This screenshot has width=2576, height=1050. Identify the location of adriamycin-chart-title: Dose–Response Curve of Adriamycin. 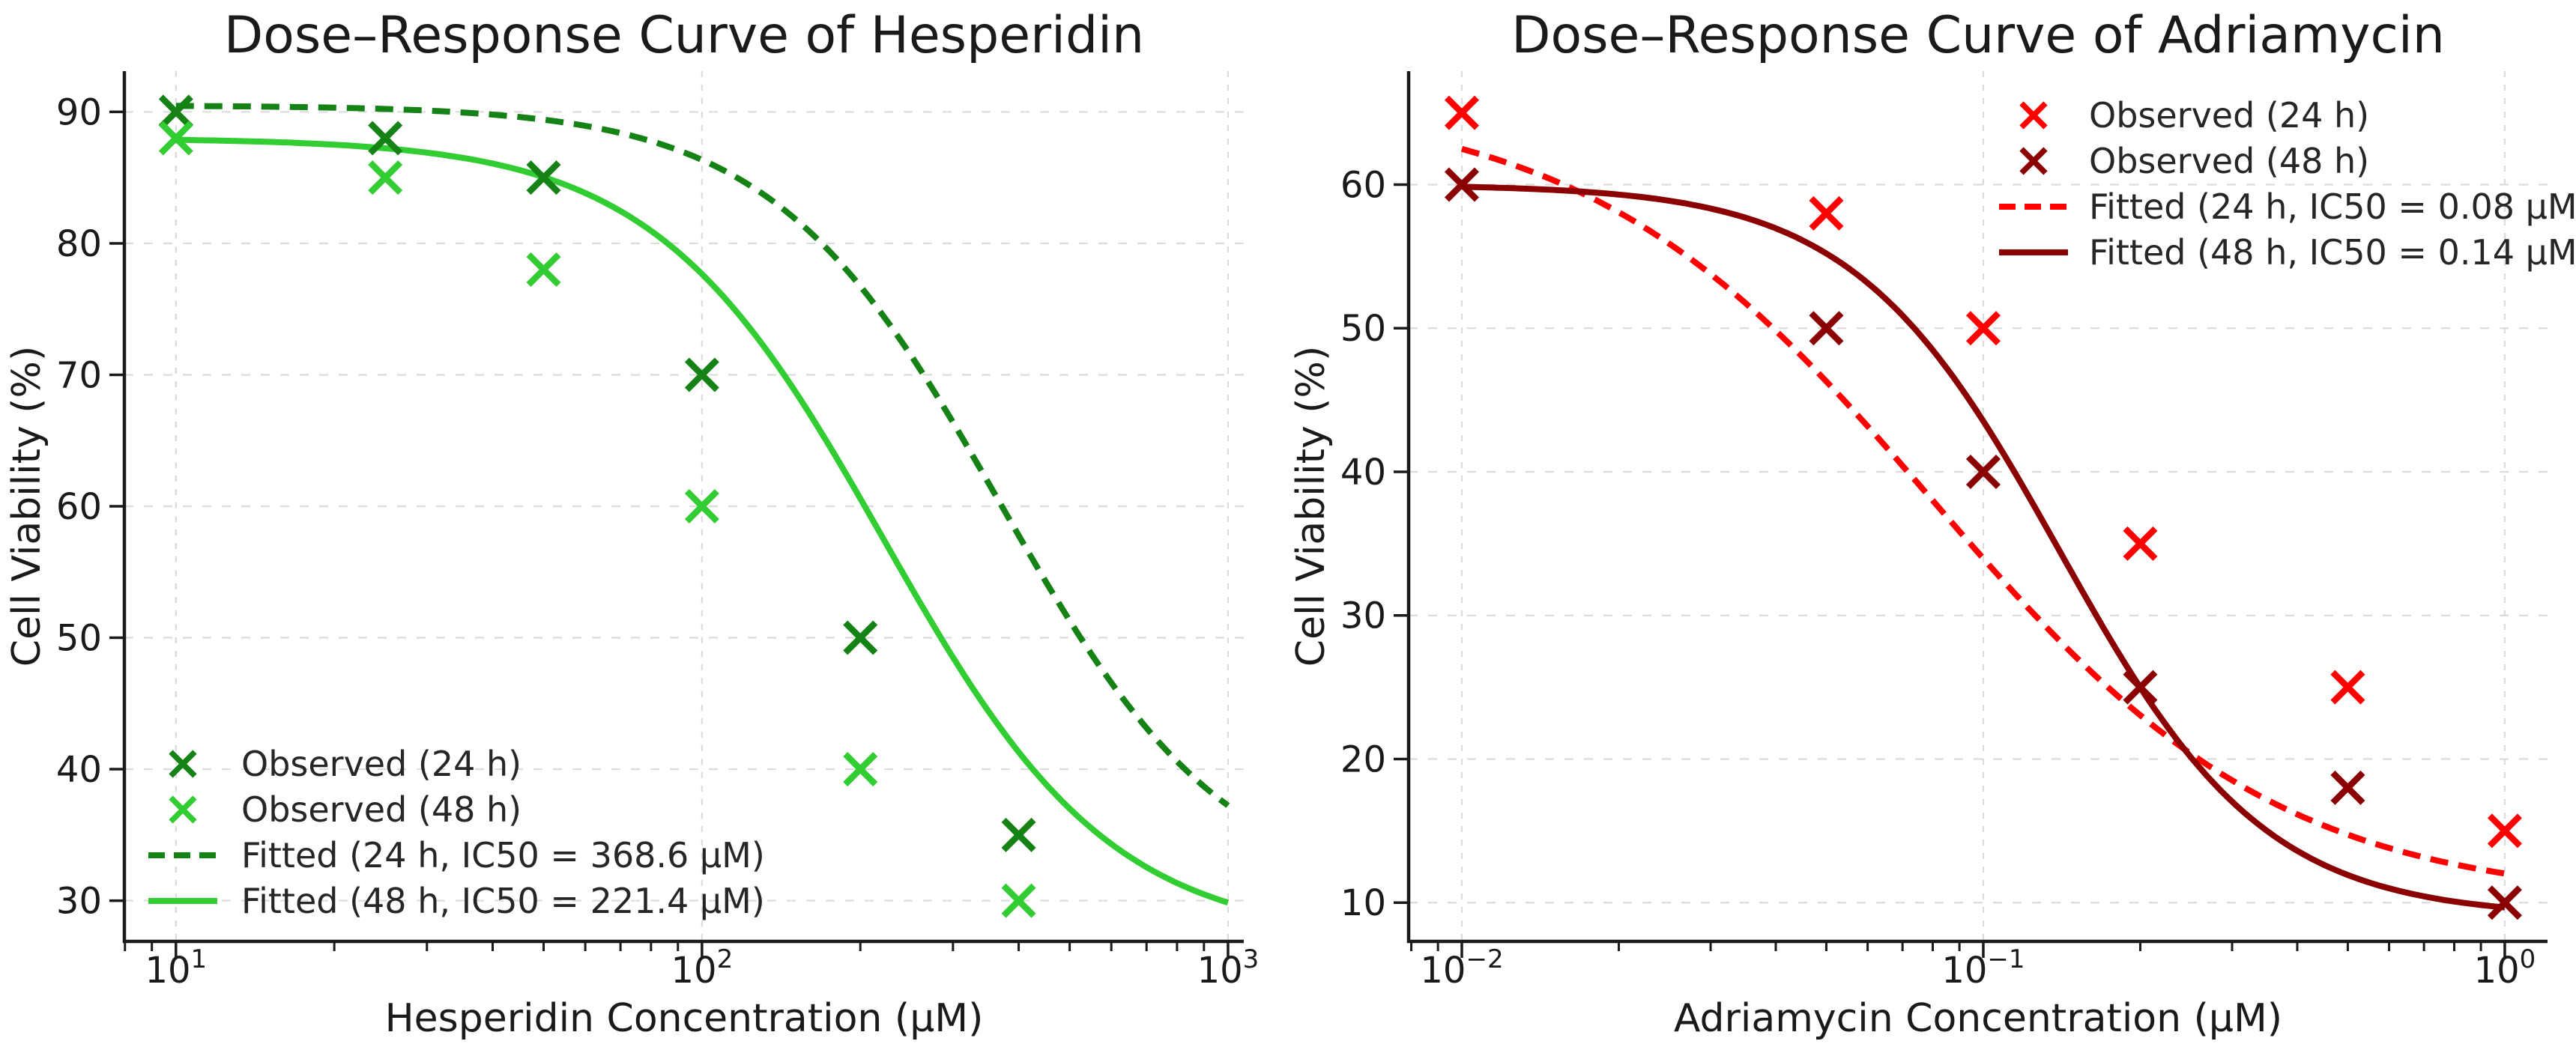
(1978, 35).